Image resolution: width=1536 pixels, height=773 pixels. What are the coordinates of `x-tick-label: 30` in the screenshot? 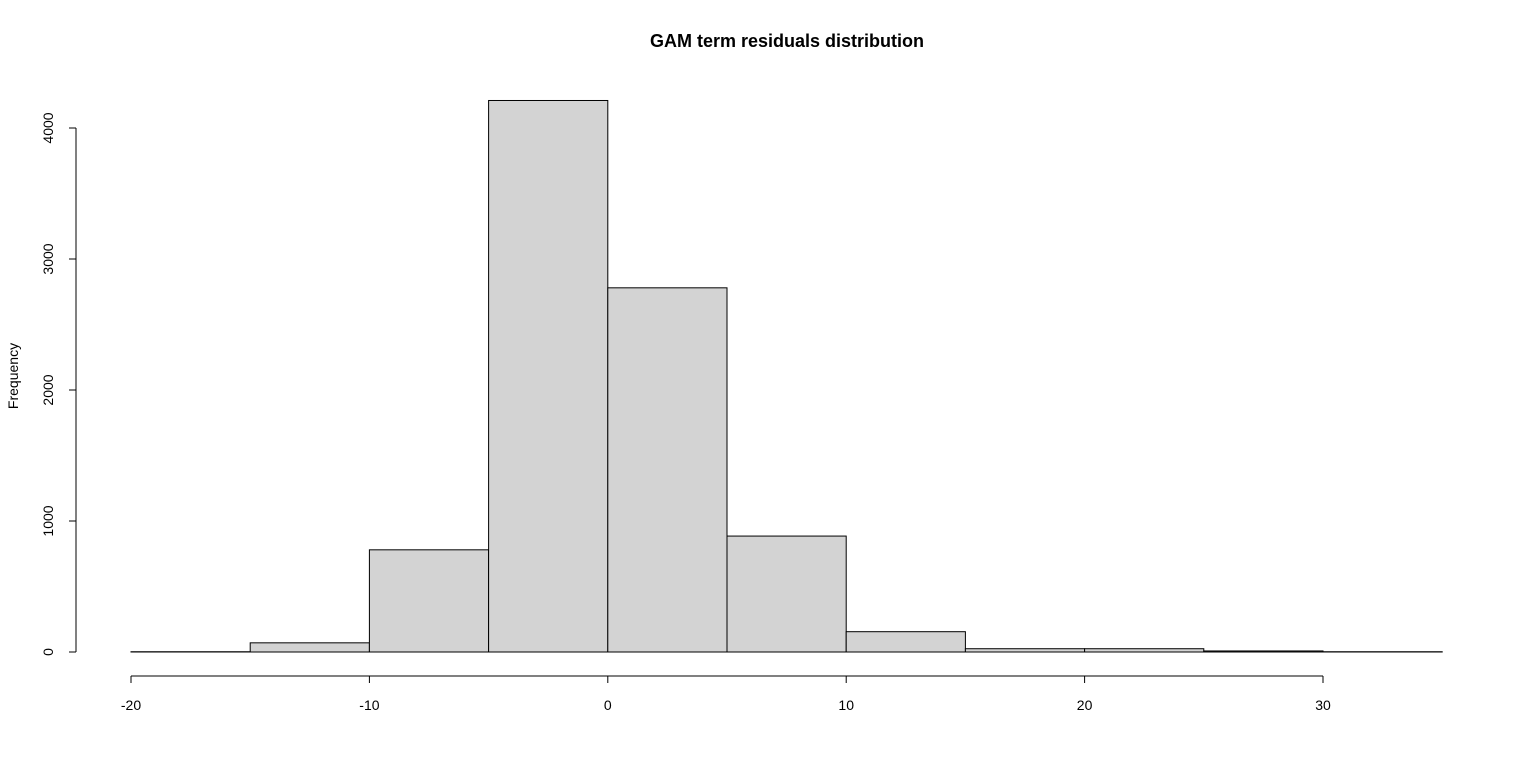 It's located at (1323, 705).